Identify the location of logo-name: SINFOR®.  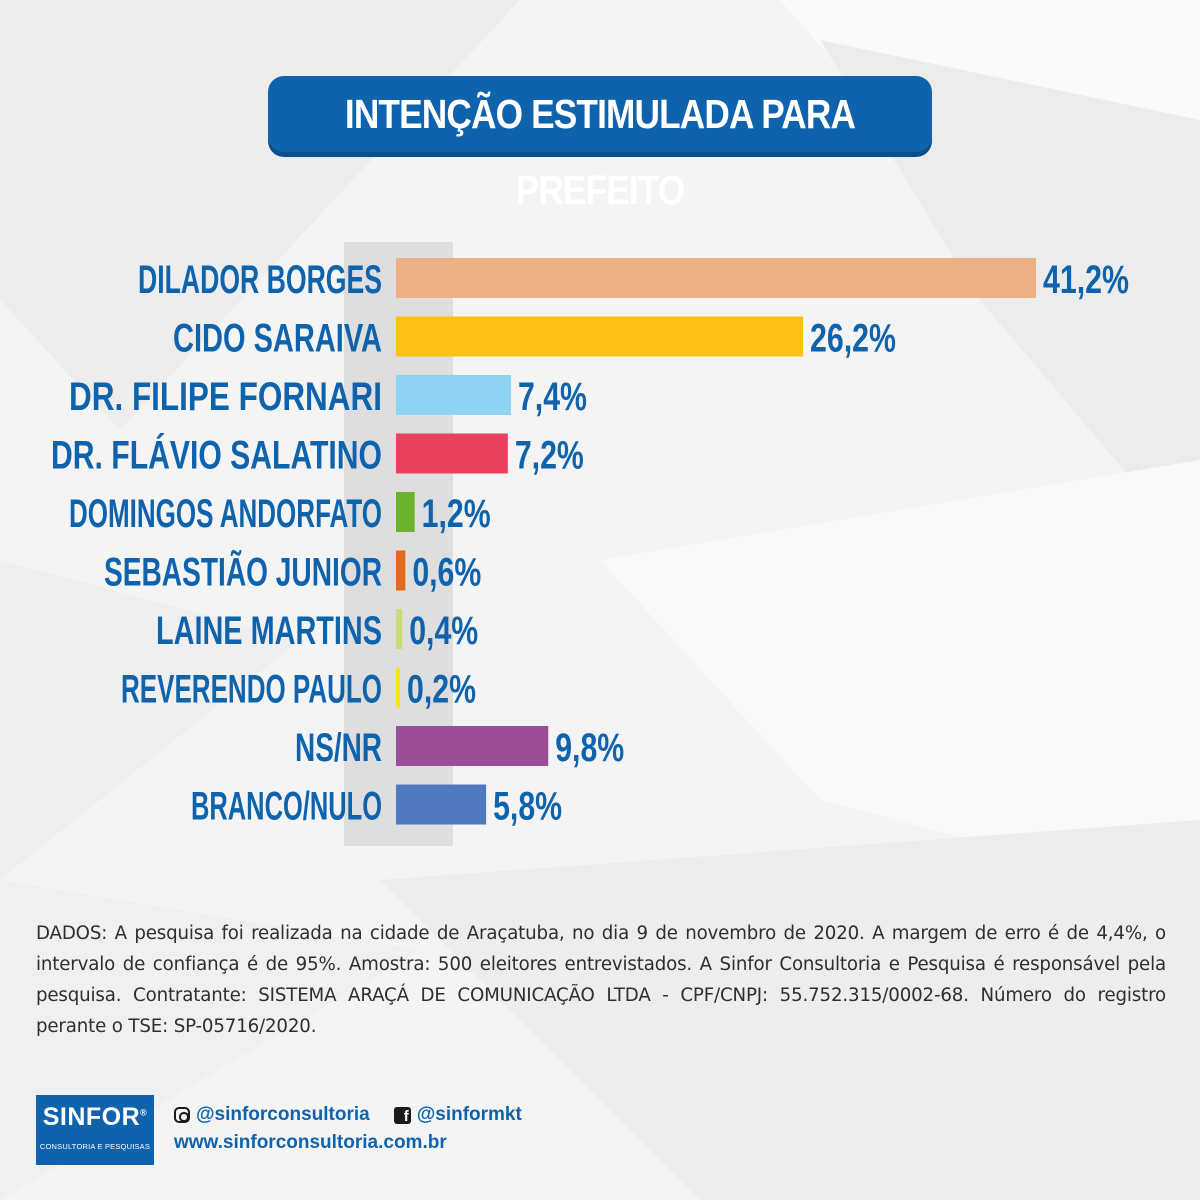
(95, 1117).